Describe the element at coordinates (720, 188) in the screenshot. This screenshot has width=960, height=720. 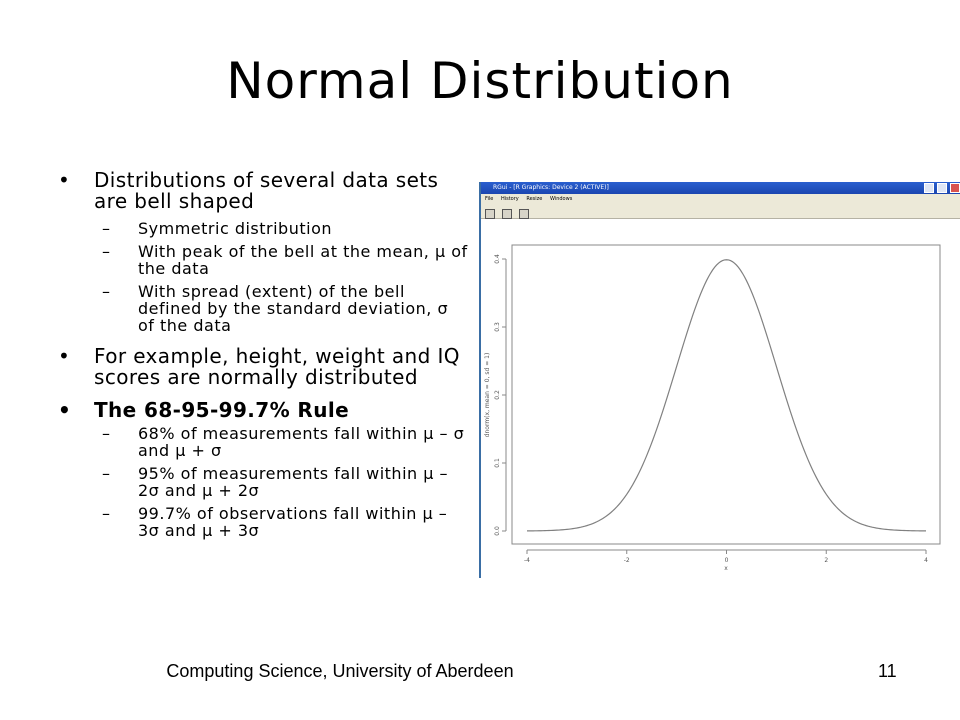
I see `rgui-title-bar: RGui - [R Graphics: Device 2 (ACTIVE)]` at that location.